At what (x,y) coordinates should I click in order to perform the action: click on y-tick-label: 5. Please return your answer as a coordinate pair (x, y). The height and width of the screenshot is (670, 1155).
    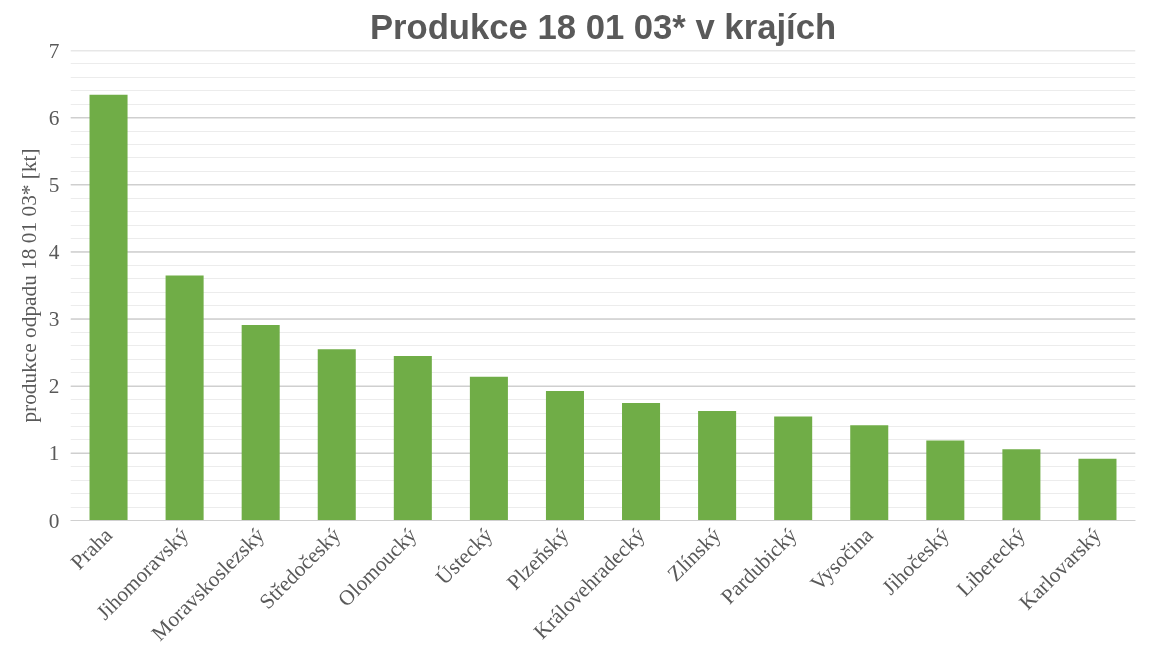
    Looking at the image, I should click on (54, 184).